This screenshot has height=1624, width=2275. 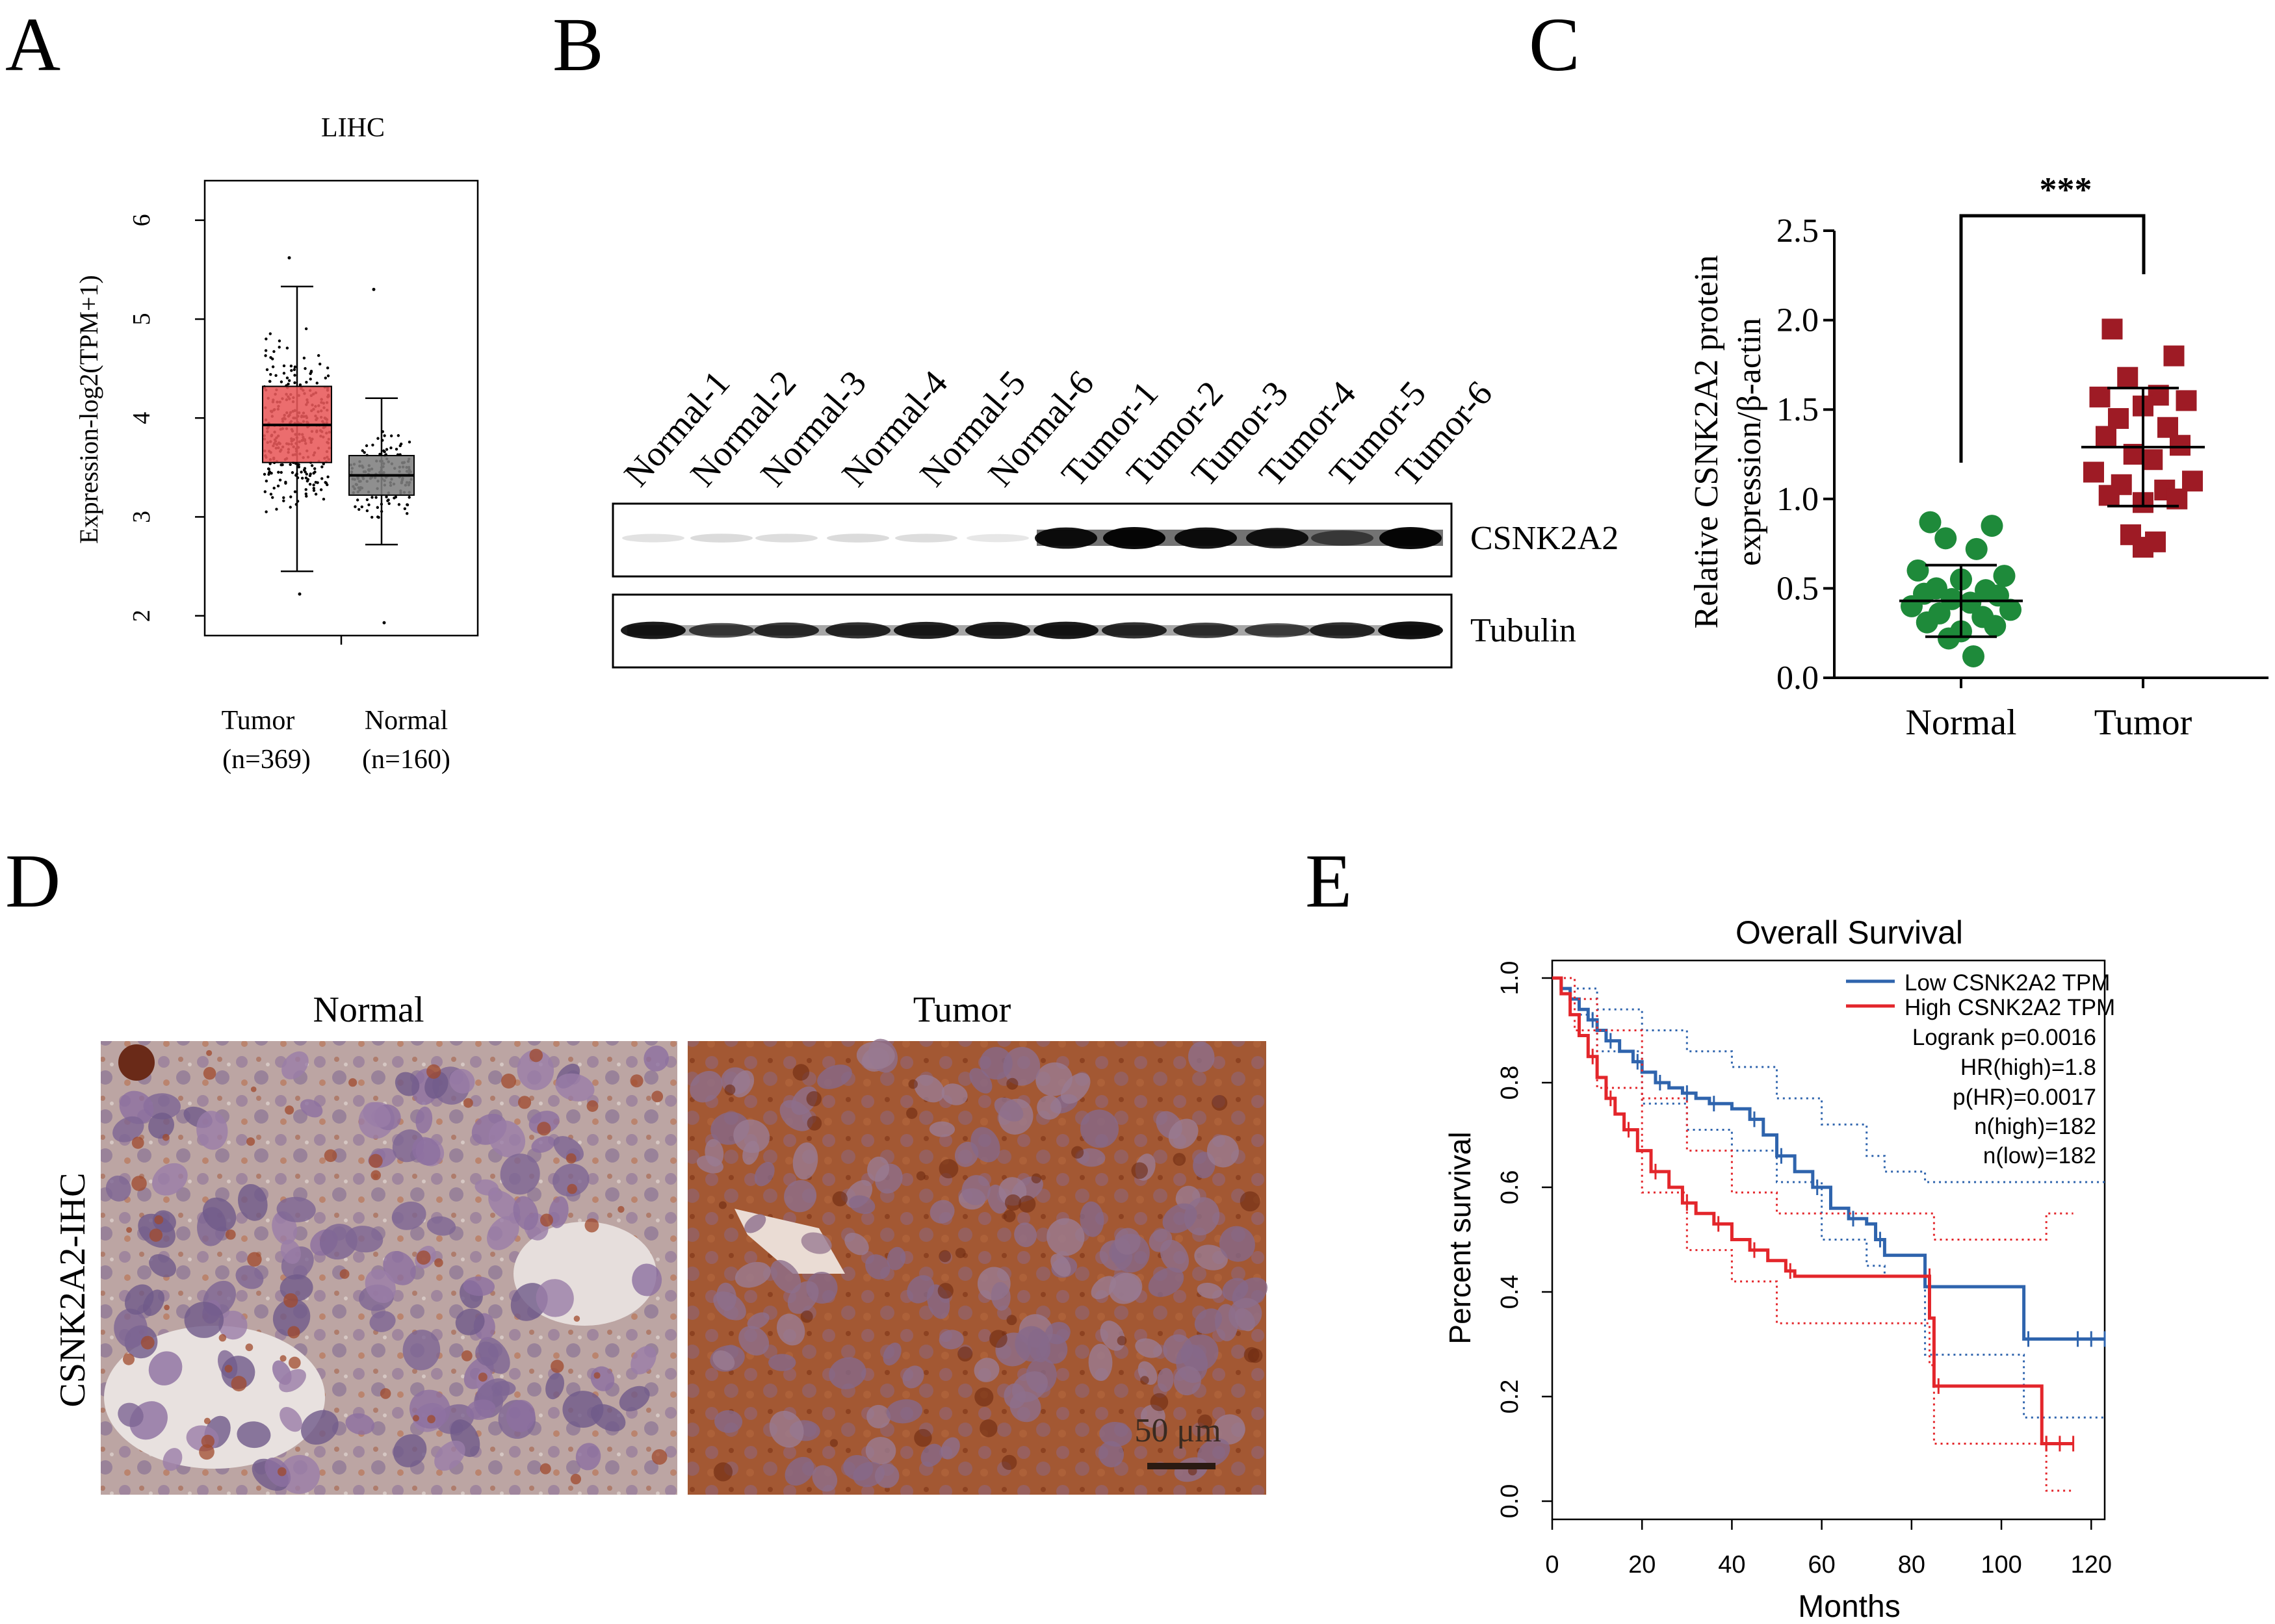 I want to click on ihc-column-tumor: Tumor, so click(x=962, y=1010).